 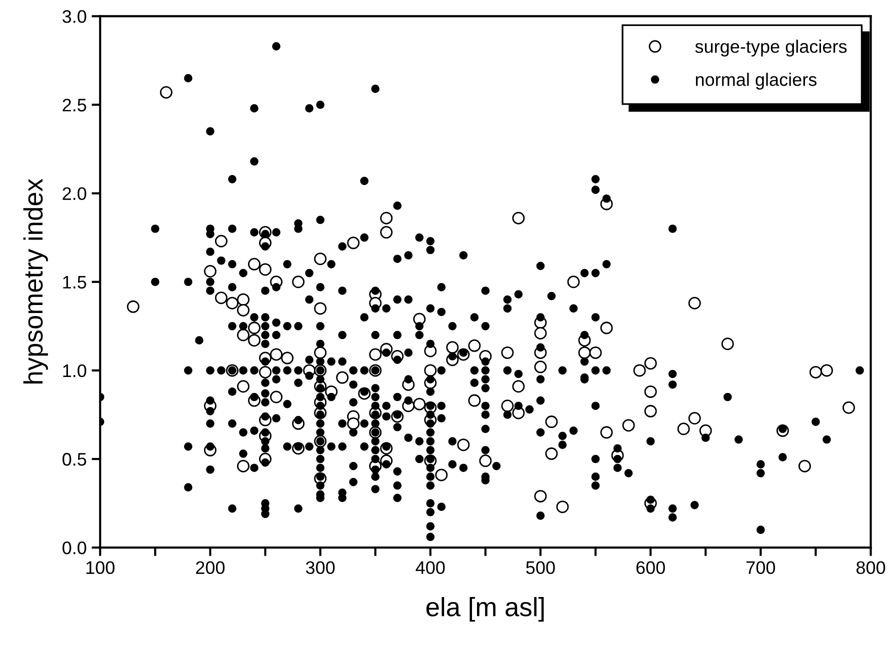 I want to click on x-tick-label: 700, so click(x=761, y=567).